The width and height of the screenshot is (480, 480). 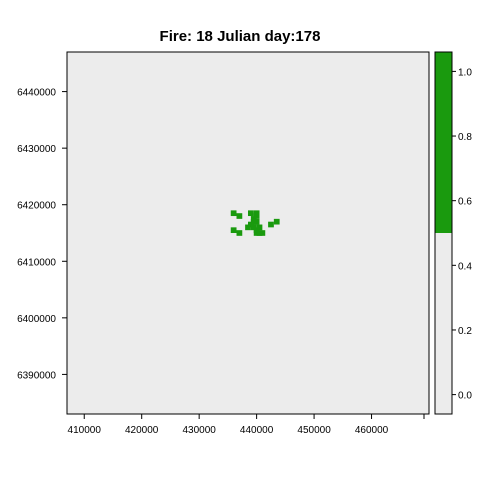 What do you see at coordinates (36, 375) in the screenshot?
I see `y-tick-label: 6390000` at bounding box center [36, 375].